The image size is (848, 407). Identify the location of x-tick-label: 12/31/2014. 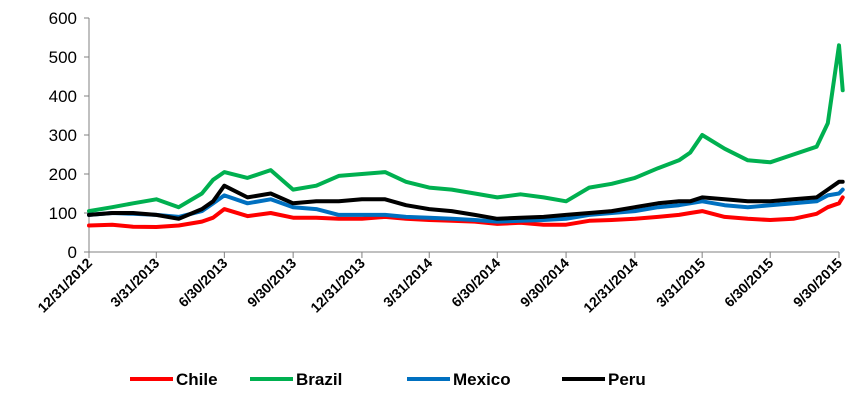
(610, 285).